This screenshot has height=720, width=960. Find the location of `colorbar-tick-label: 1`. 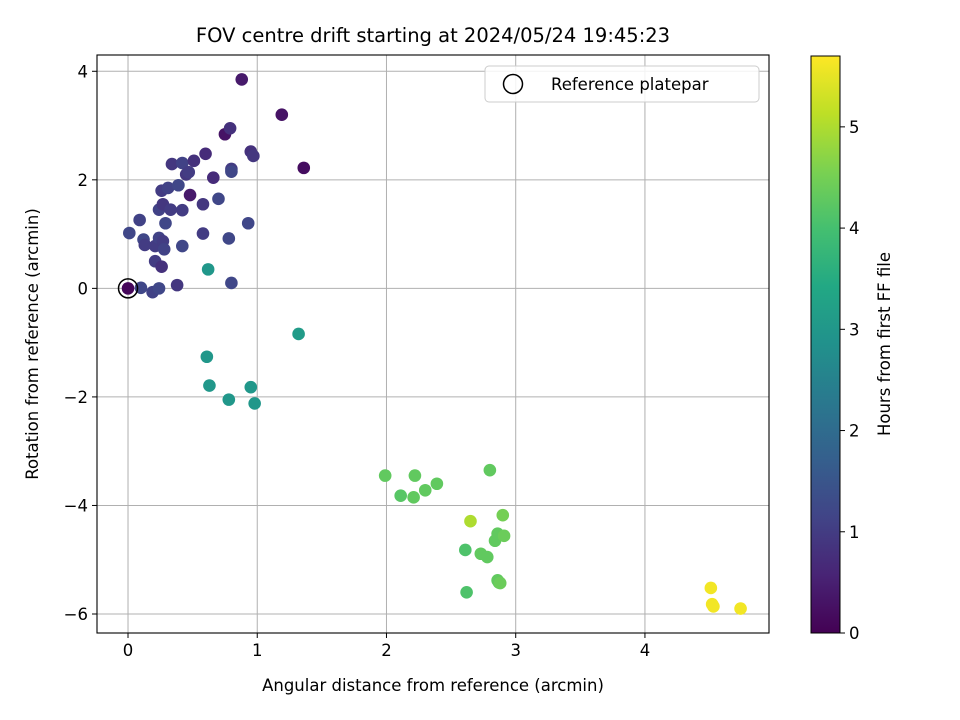

colorbar-tick-label: 1 is located at coordinates (854, 532).